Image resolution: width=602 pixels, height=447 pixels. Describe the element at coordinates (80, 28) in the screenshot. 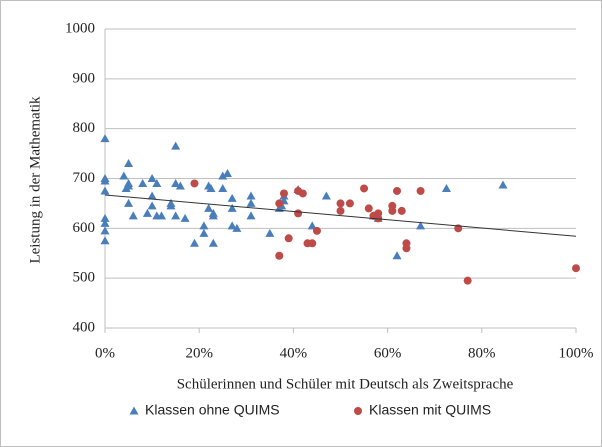

I see `y-tick-label: 1000` at that location.